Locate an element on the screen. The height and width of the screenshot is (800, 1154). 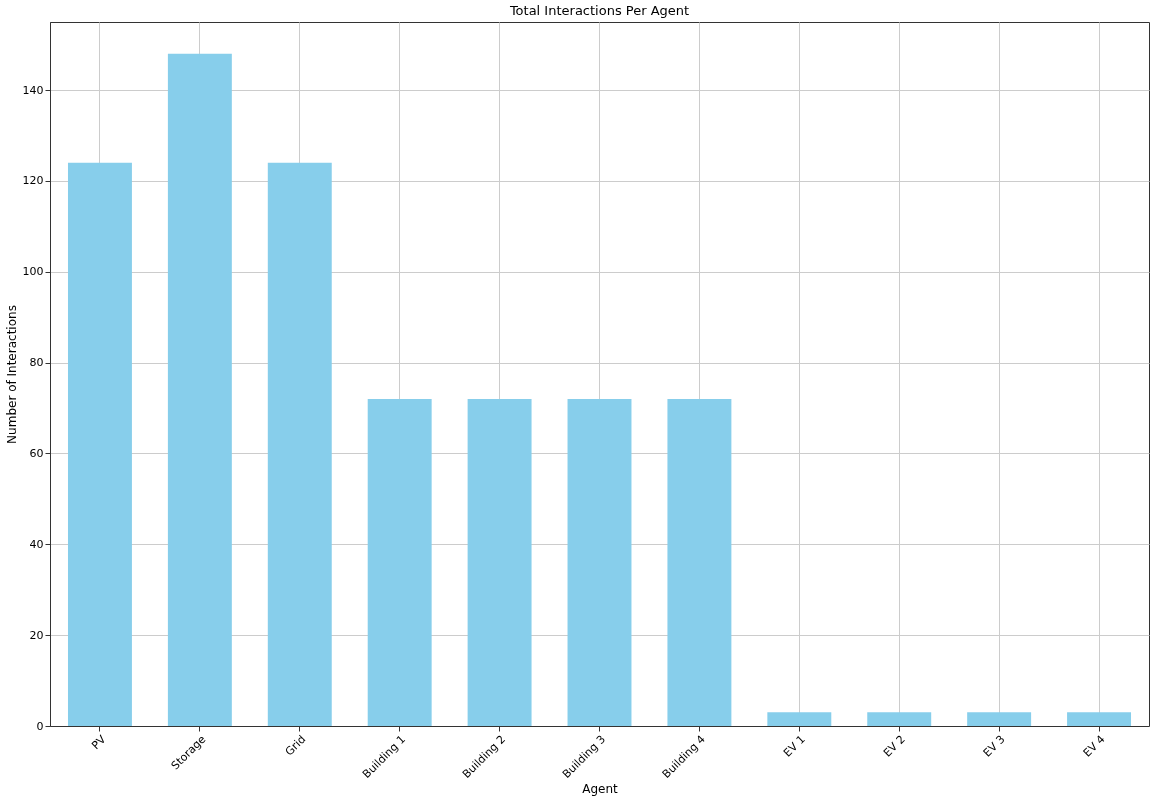
y-tick-label: 60 is located at coordinates (36, 453).